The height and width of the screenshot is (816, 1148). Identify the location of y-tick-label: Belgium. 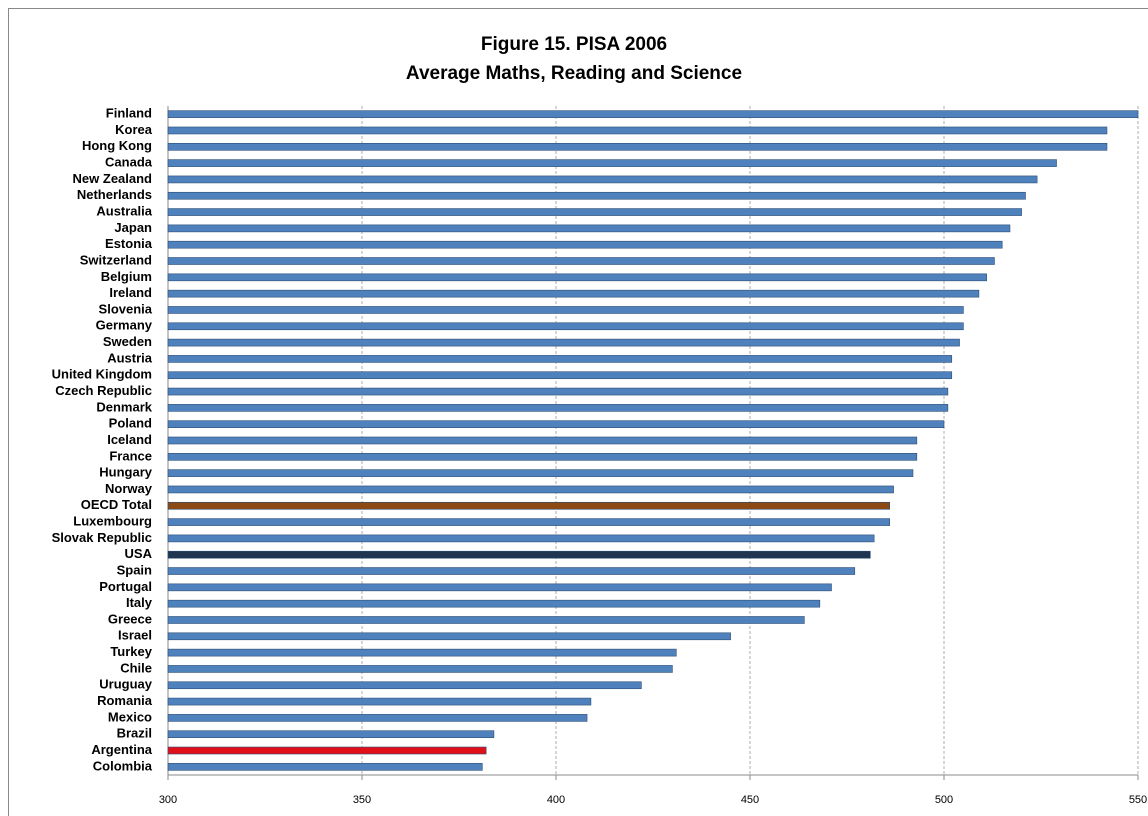
(126, 276).